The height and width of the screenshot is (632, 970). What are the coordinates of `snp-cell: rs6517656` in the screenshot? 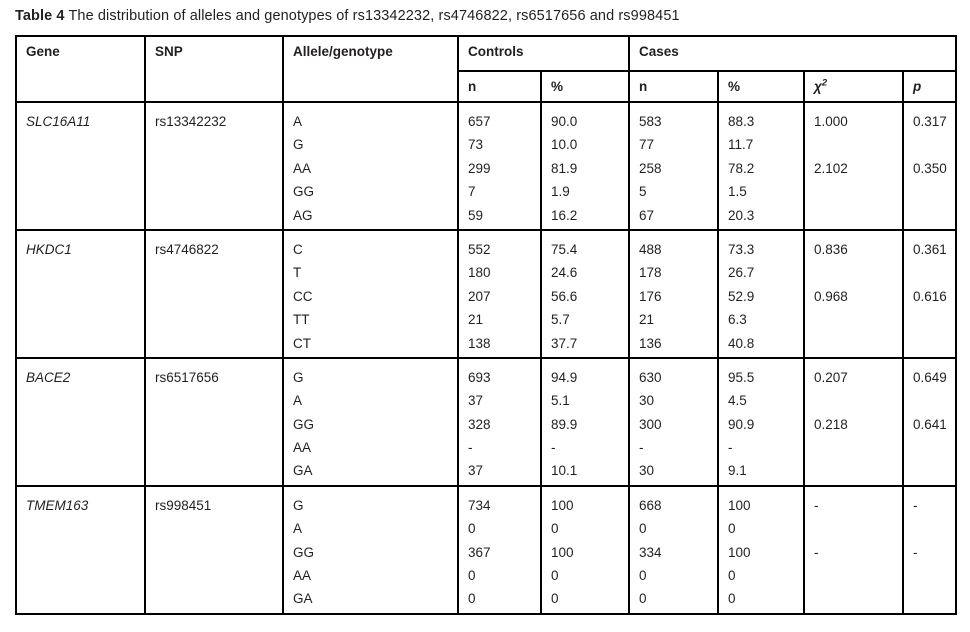 It's located at (214, 421).